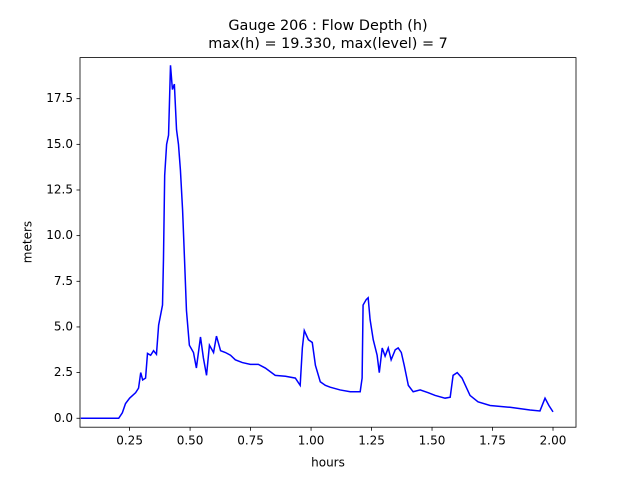 The image size is (640, 480). Describe the element at coordinates (129, 441) in the screenshot. I see `x-tick-label: 0.25` at that location.